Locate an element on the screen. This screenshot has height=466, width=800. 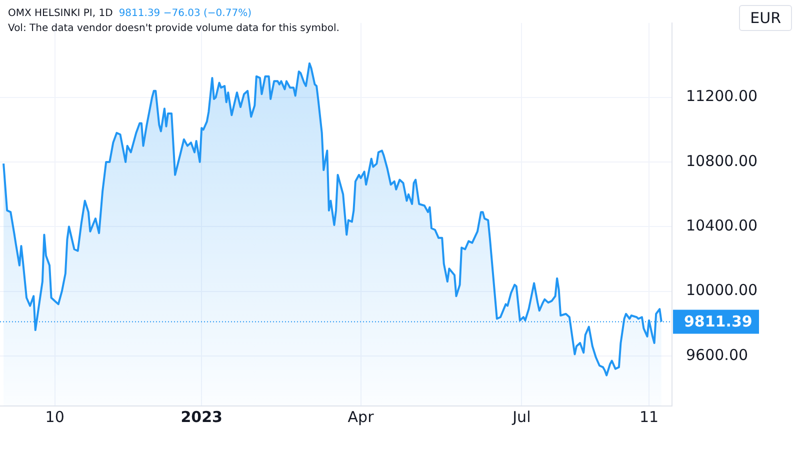
y-tick-label: 10400.00 is located at coordinates (722, 225).